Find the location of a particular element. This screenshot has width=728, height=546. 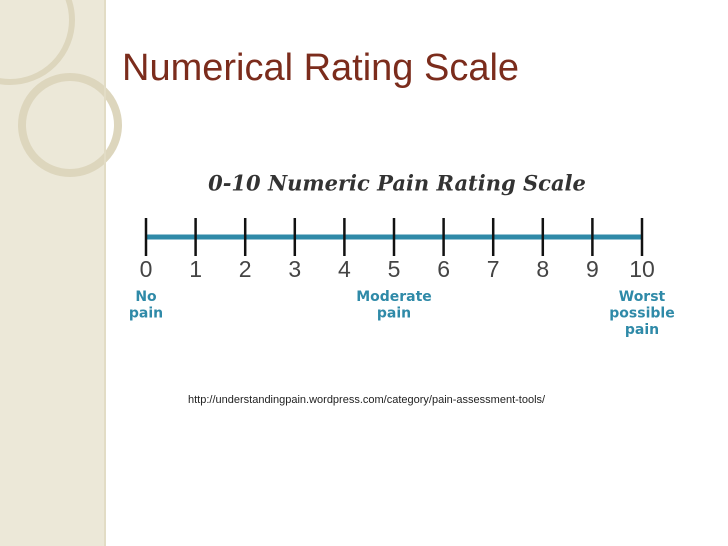

anchor-label: No is located at coordinates (146, 297).